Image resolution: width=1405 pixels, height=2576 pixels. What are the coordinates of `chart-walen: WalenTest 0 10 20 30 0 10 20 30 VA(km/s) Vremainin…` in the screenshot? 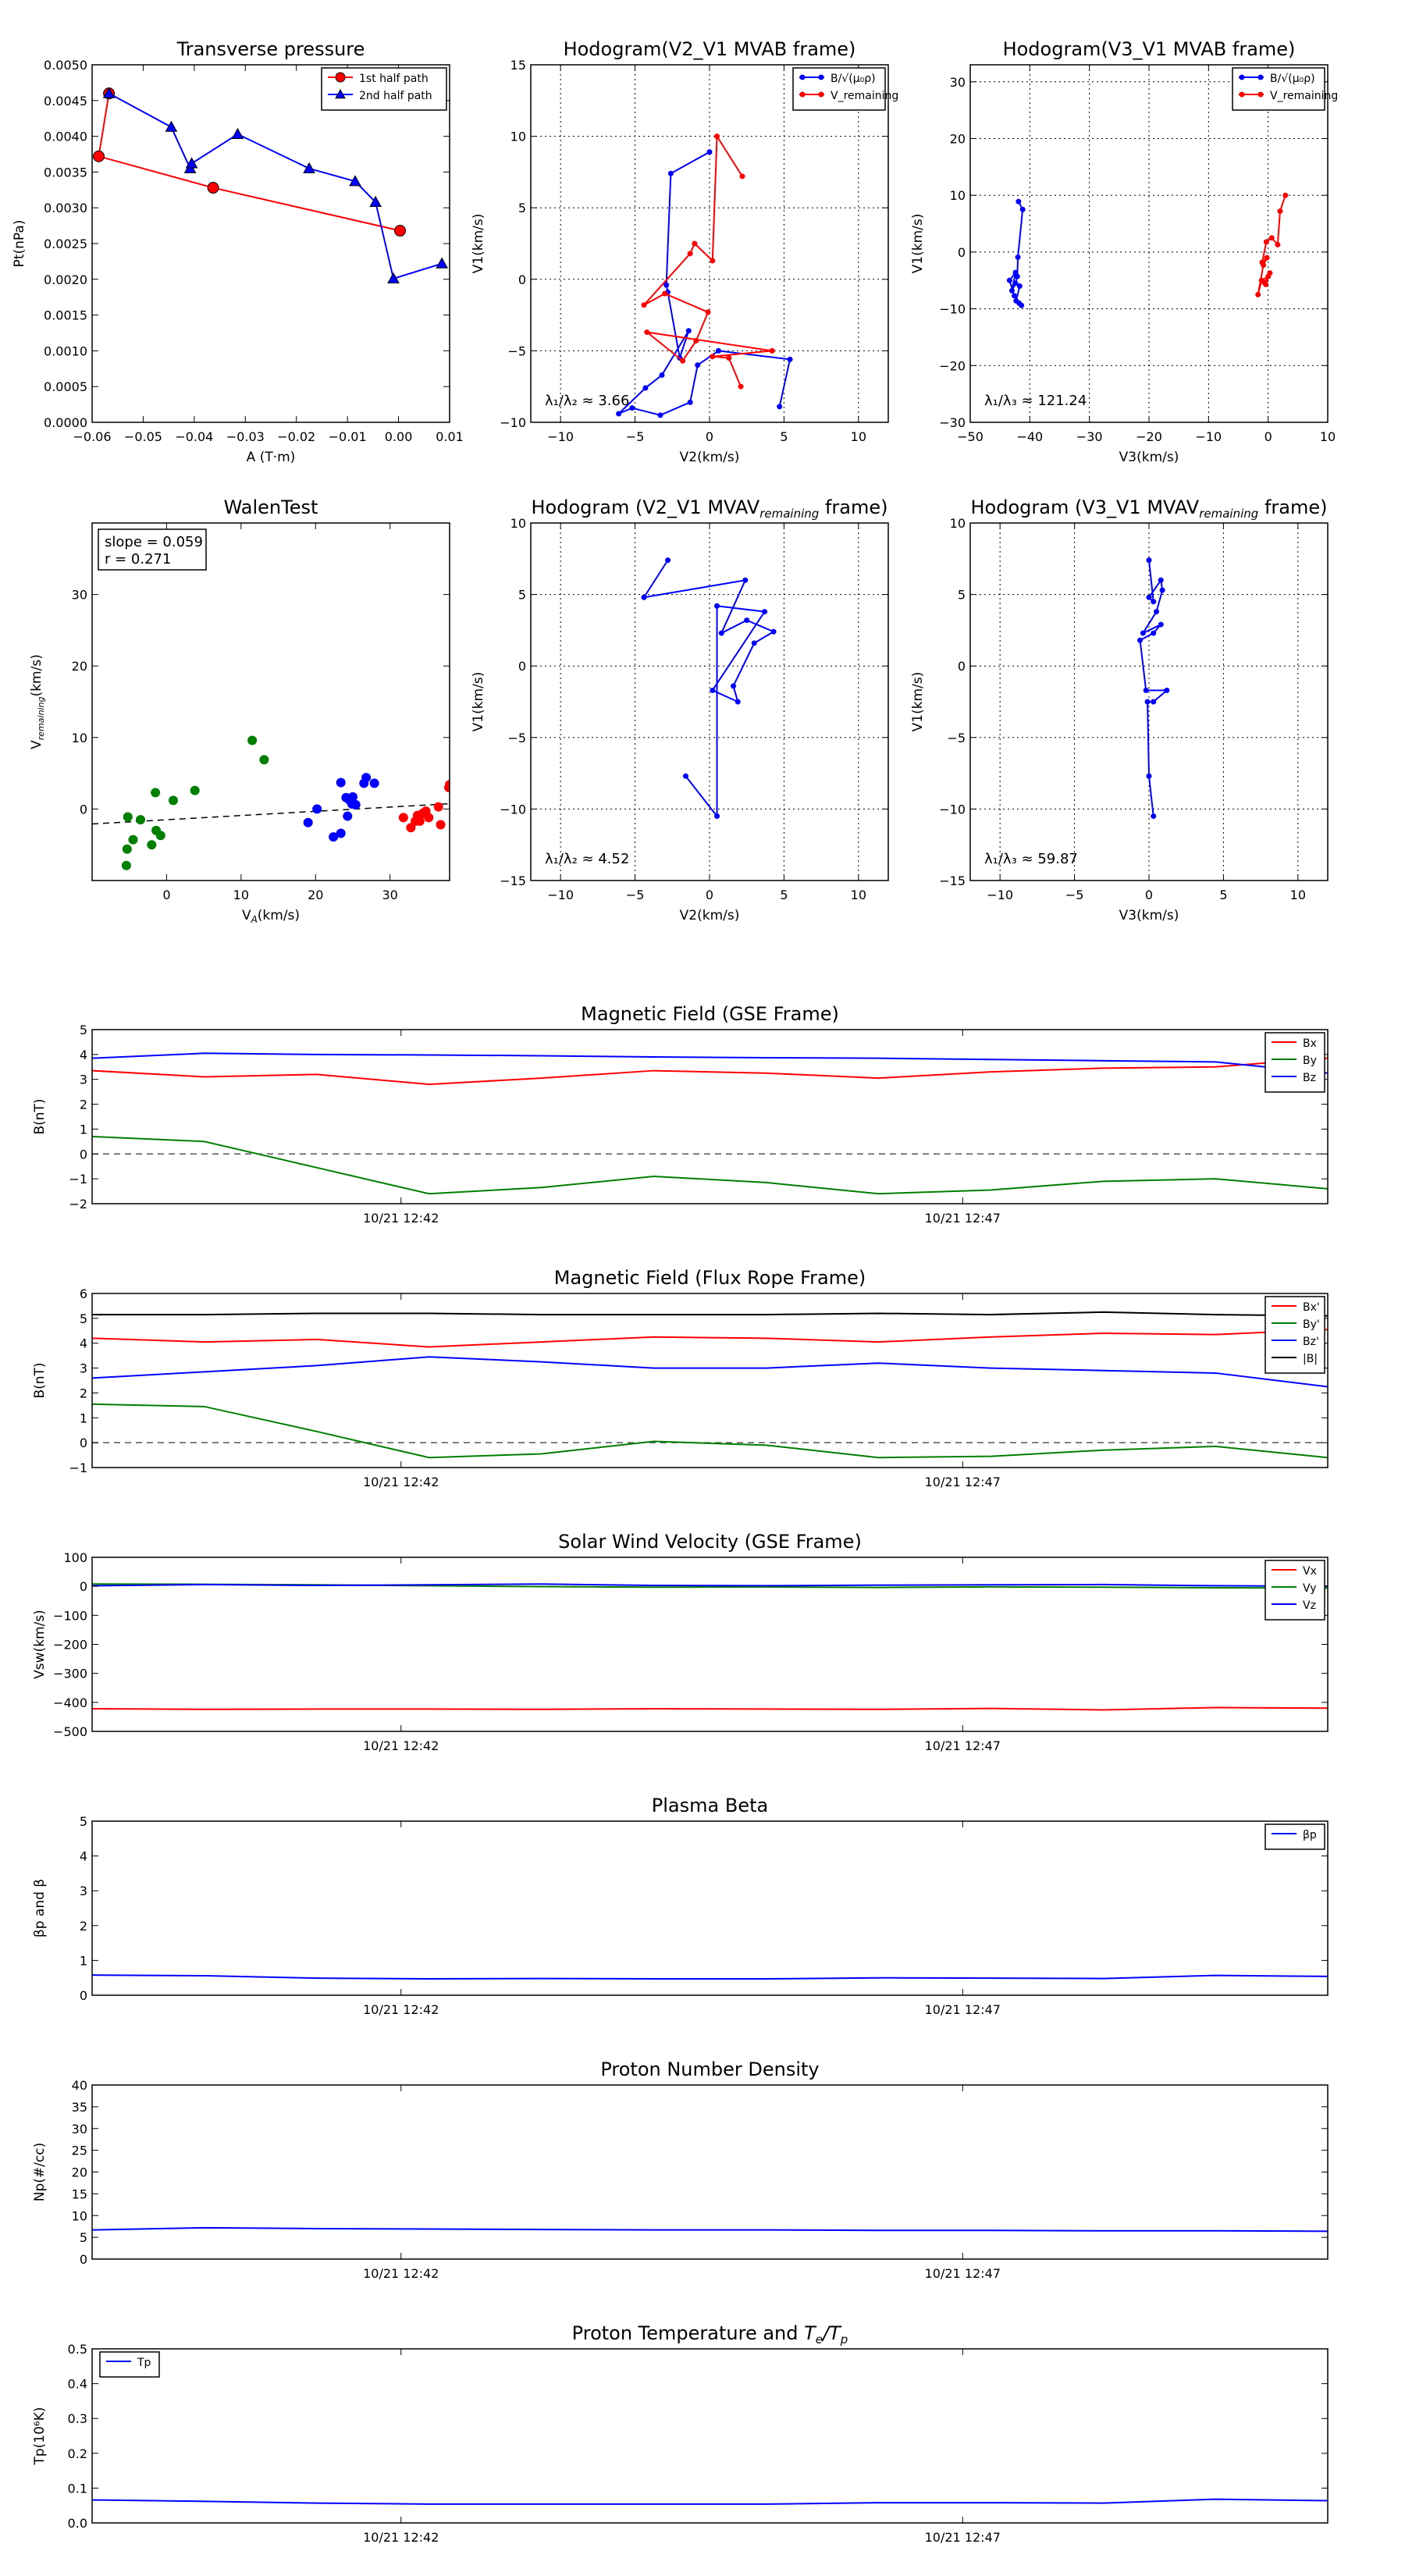 It's located at (240, 710).